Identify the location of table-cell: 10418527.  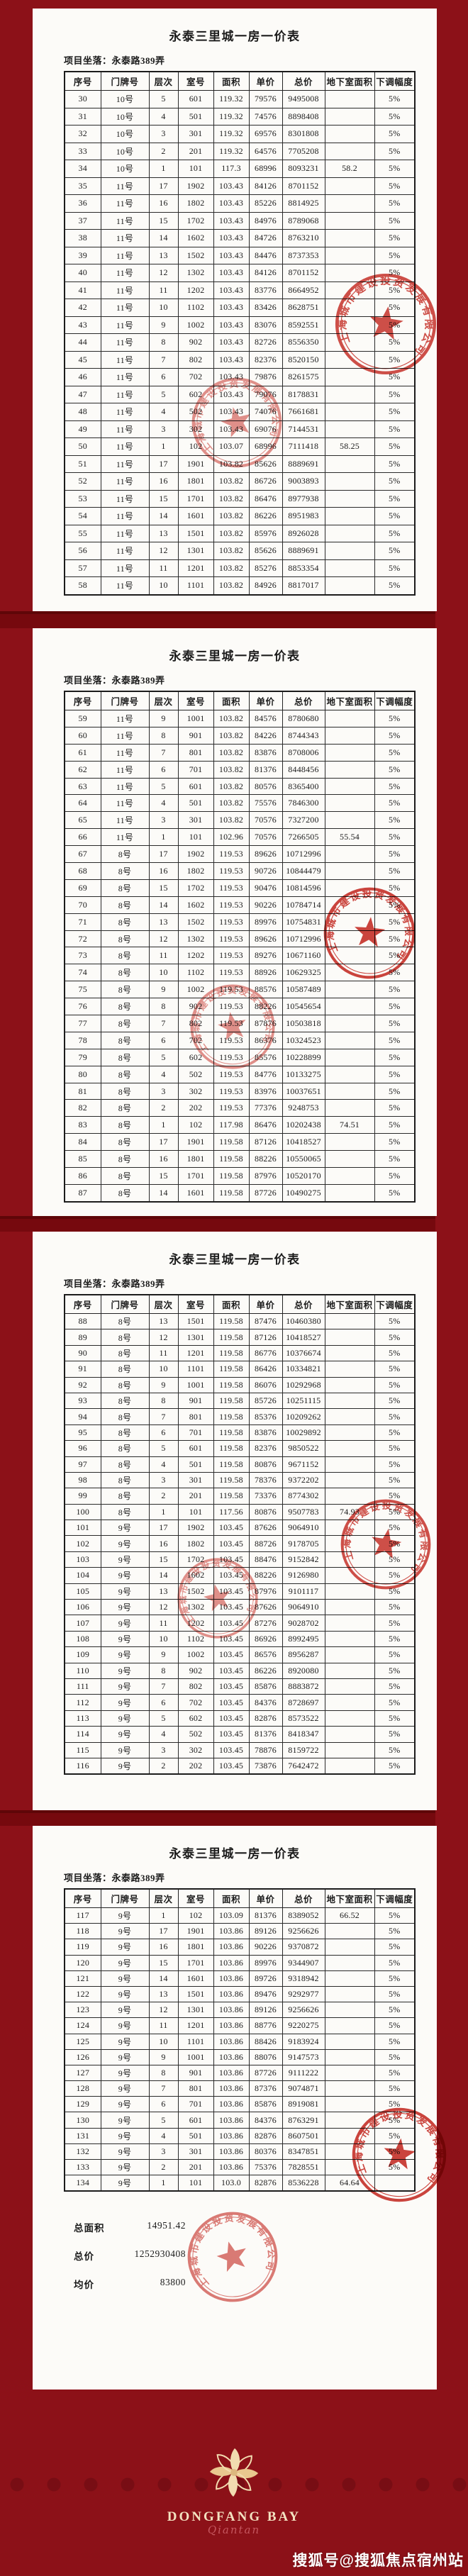
(304, 1337).